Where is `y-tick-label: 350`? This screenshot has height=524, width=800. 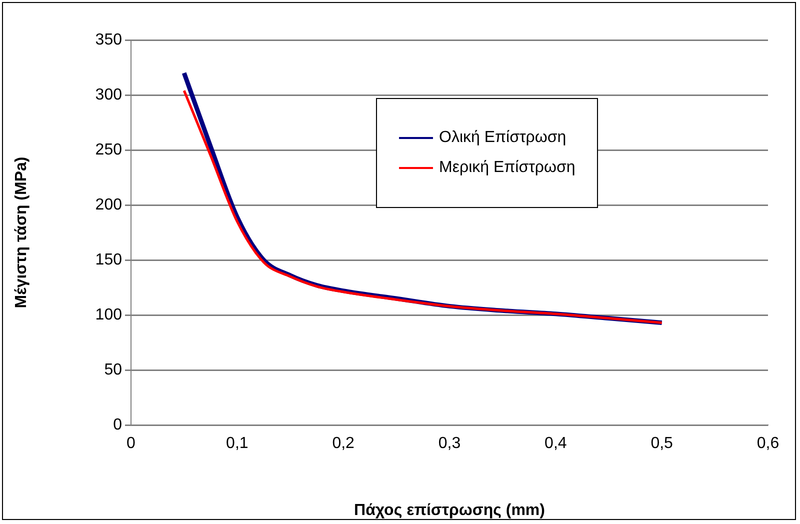 y-tick-label: 350 is located at coordinates (108, 39).